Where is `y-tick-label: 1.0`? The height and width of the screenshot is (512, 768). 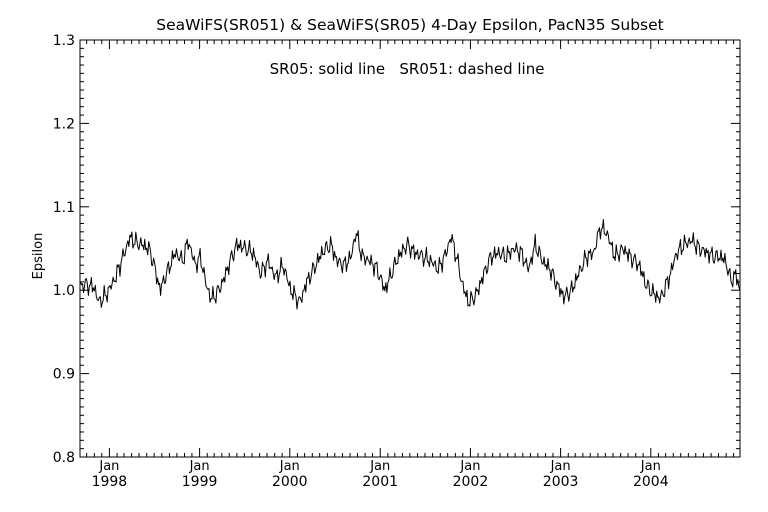
y-tick-label: 1.0 is located at coordinates (64, 291).